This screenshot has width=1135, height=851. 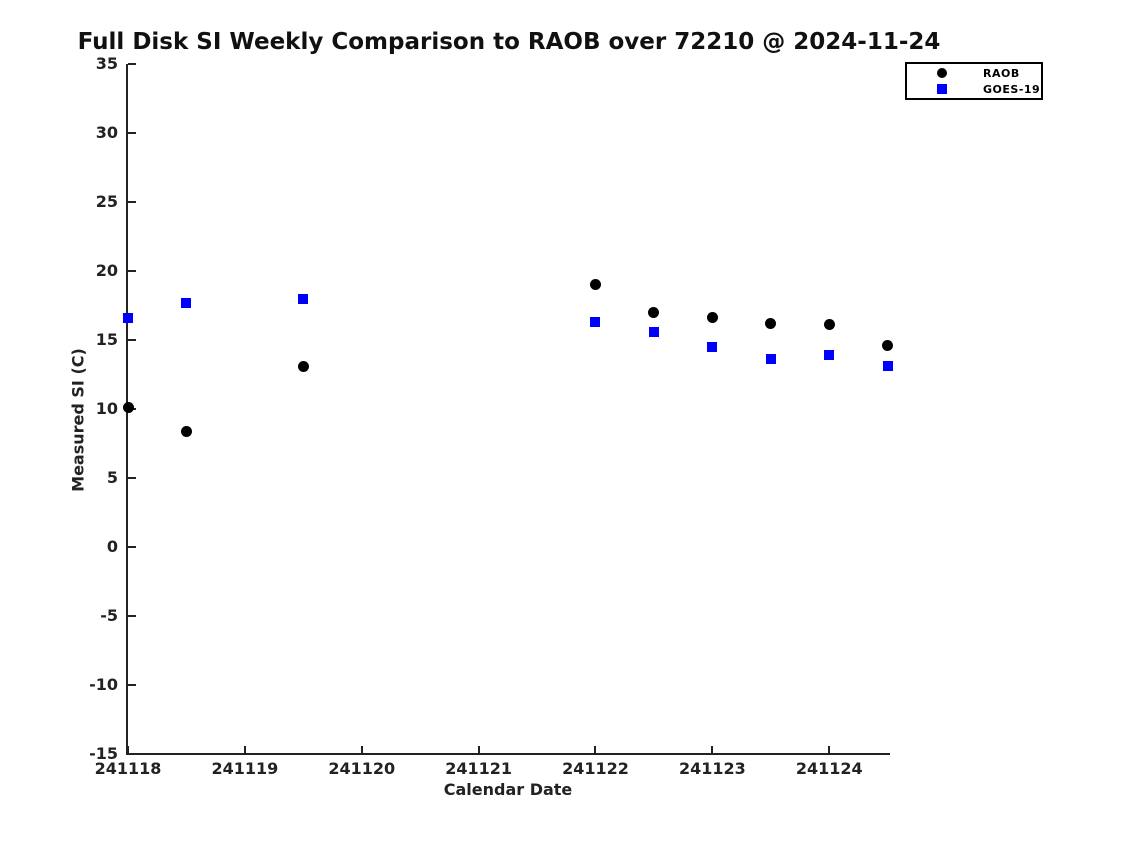 What do you see at coordinates (478, 768) in the screenshot?
I see `x-tick-label: 241121` at bounding box center [478, 768].